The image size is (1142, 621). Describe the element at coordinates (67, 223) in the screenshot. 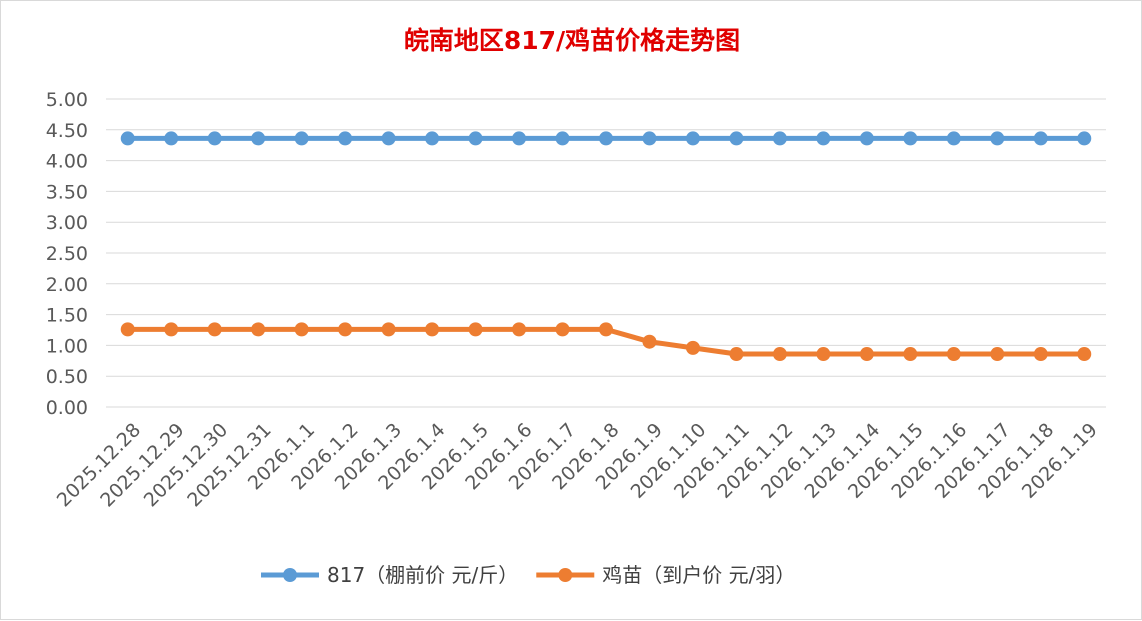

I see `y-tick-label: 3.00` at that location.